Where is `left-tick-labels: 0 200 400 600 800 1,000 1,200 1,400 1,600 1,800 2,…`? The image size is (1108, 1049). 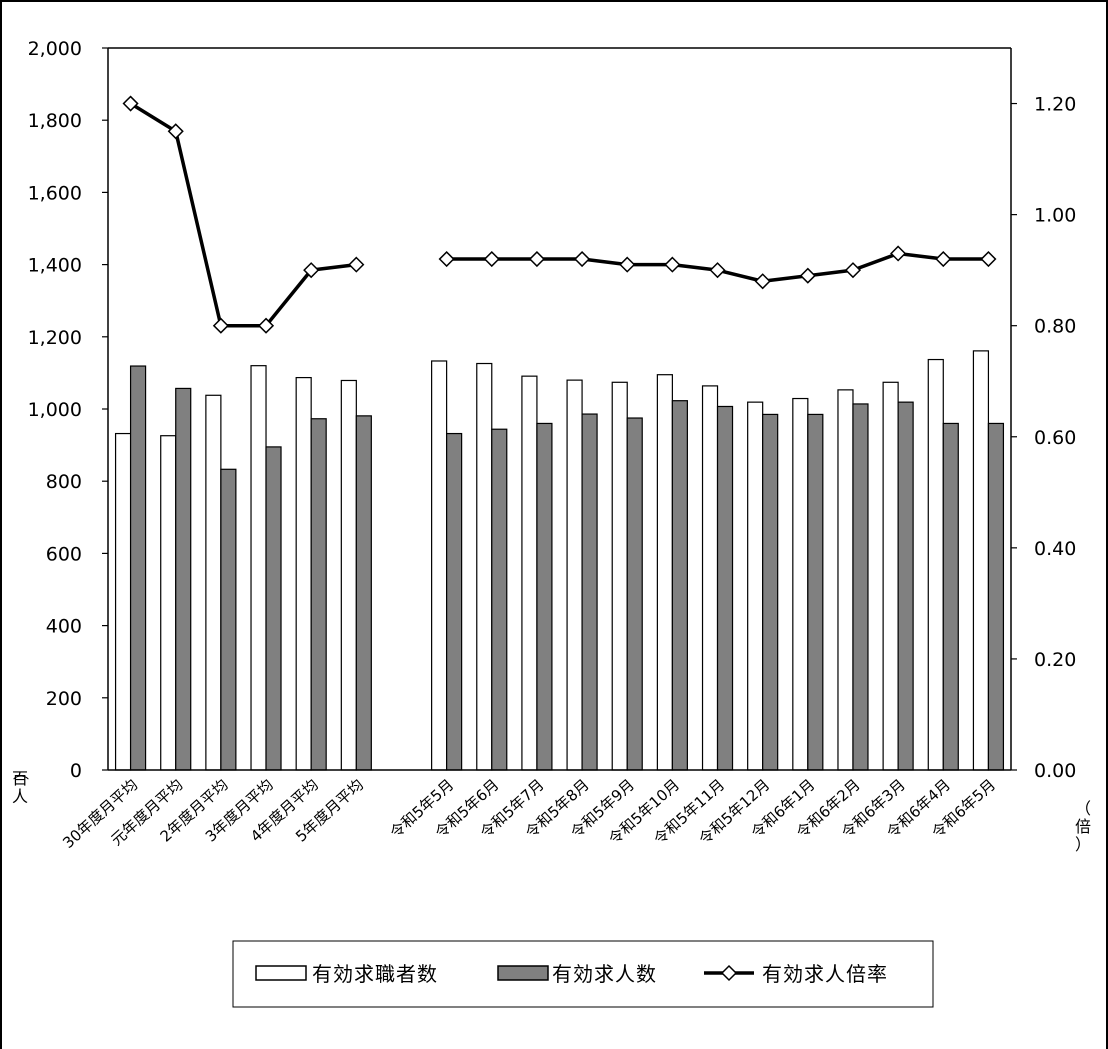
left-tick-labels: 0 200 400 600 800 1,000 1,200 1,400 1,600 1,800 2,… is located at coordinates (68, 410).